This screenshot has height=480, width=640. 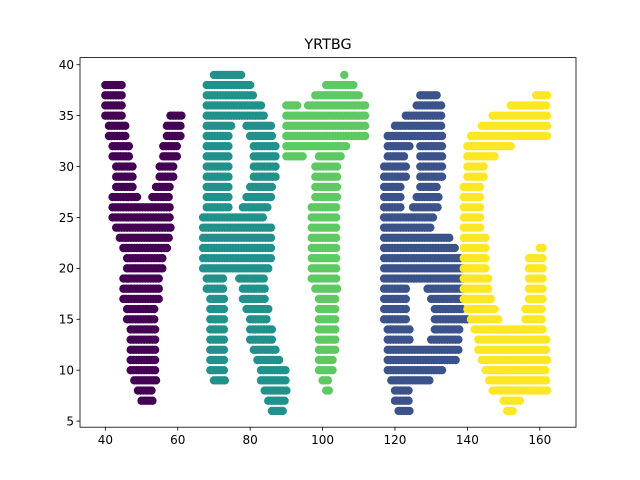 What do you see at coordinates (66, 370) in the screenshot?
I see `y-tick-label: 10` at bounding box center [66, 370].